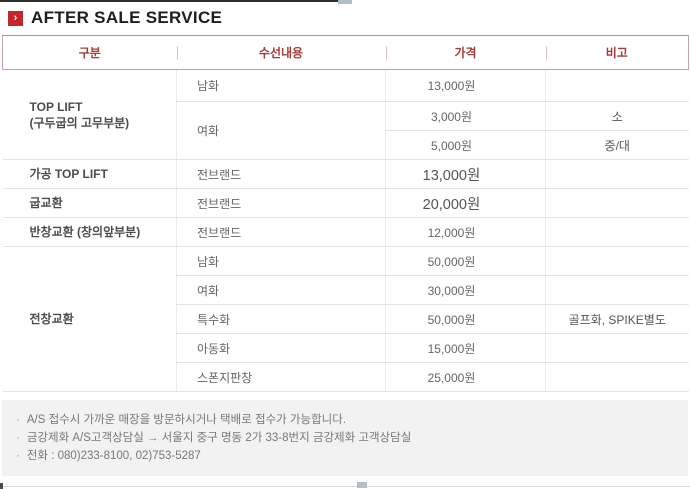  I want to click on price-cell: 30,000원, so click(465, 290).